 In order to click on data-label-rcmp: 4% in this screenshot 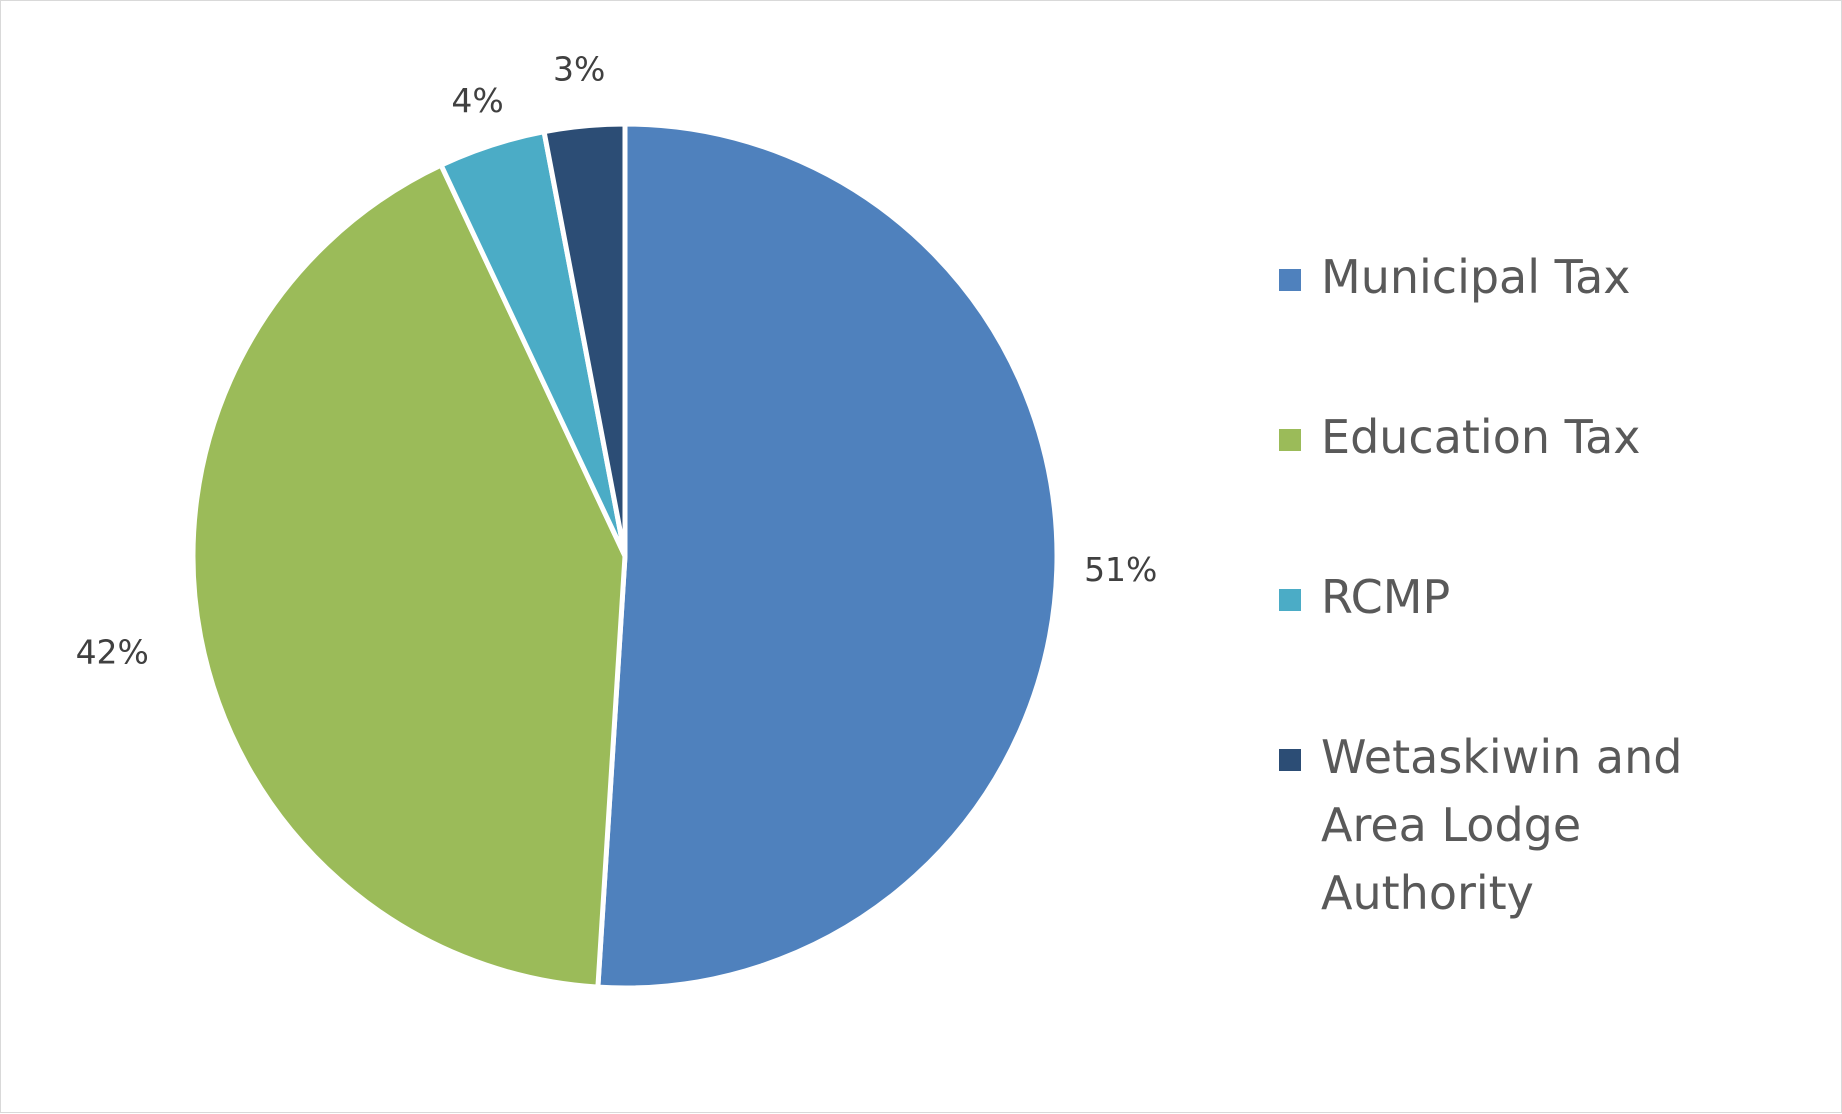, I will do `click(477, 100)`.